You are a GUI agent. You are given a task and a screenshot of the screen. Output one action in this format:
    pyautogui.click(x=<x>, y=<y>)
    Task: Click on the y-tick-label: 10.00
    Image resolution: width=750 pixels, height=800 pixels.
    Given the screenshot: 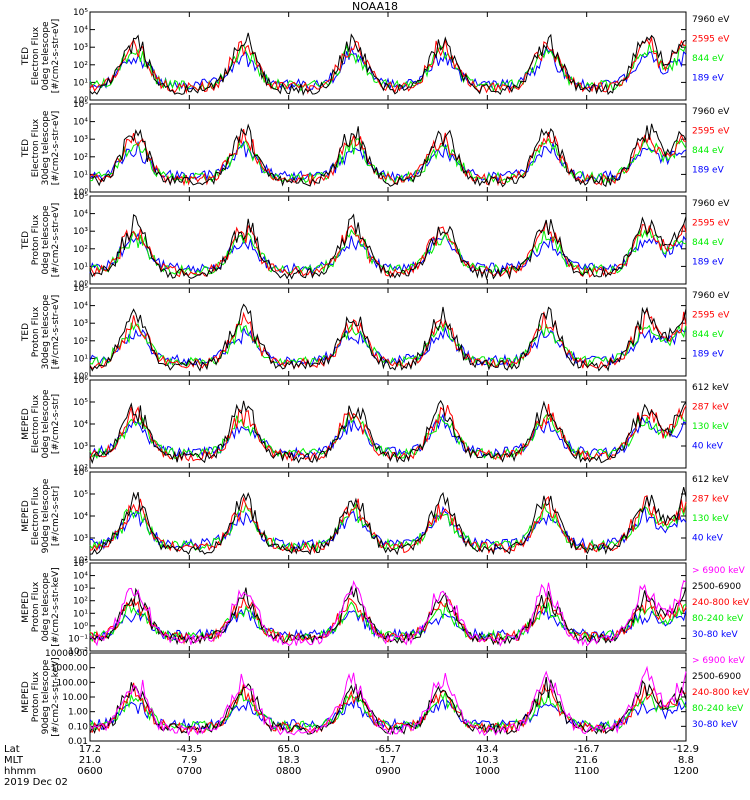 What is the action you would take?
    pyautogui.click(x=75, y=698)
    